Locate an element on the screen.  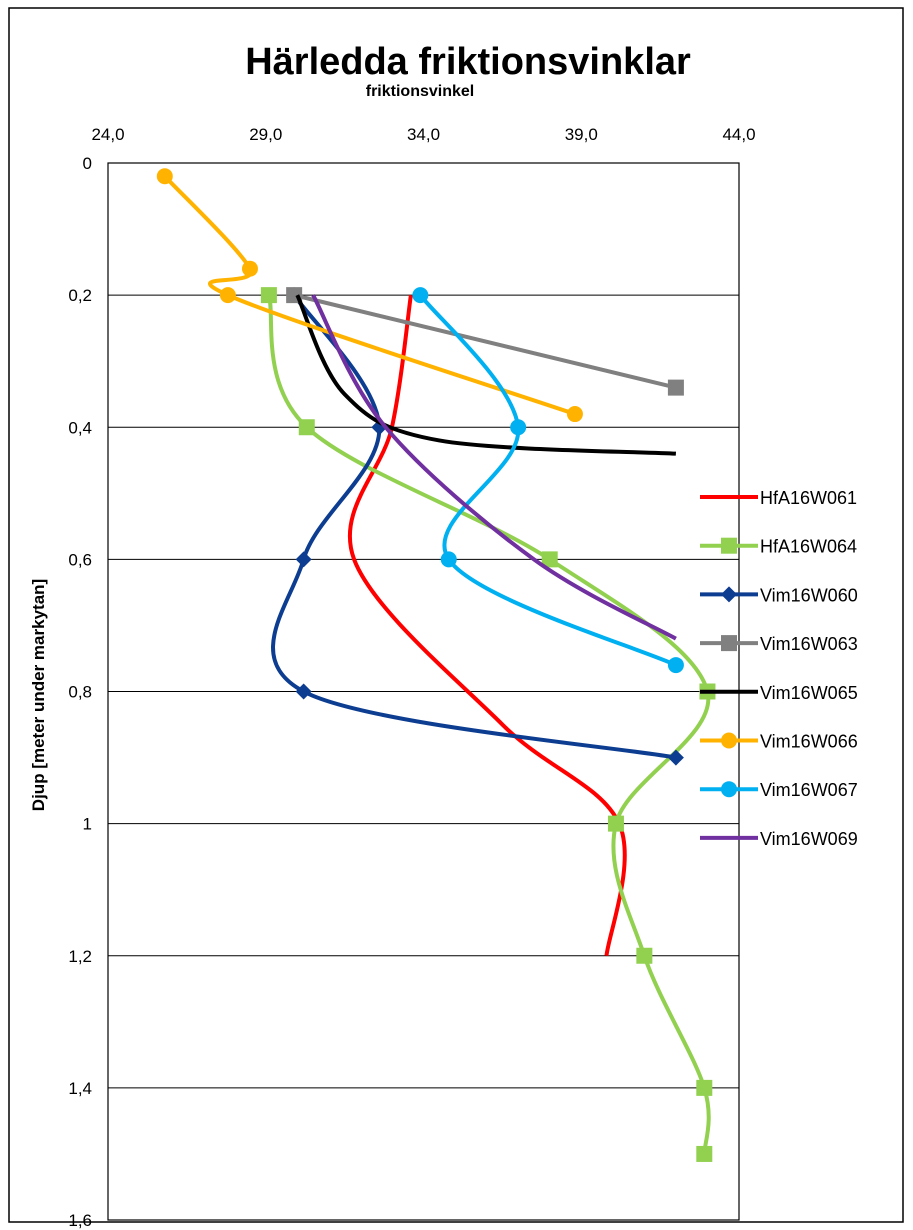
legend-label-vim16w066: Vim16W066 is located at coordinates (809, 742).